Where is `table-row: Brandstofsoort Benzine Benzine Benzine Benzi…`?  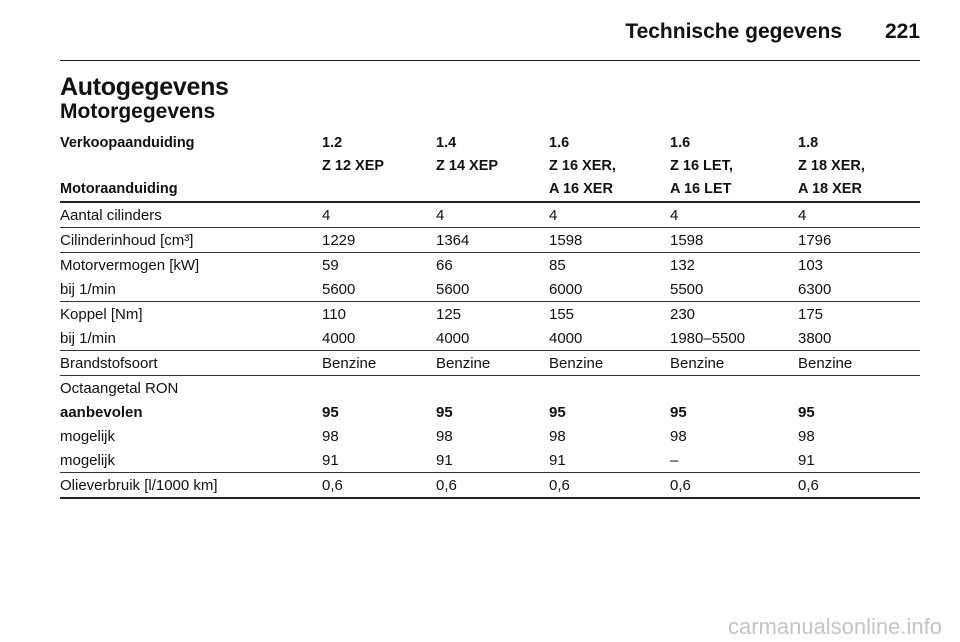
table-row: Brandstofsoort Benzine Benzine Benzine Benzi… is located at coordinates (490, 363).